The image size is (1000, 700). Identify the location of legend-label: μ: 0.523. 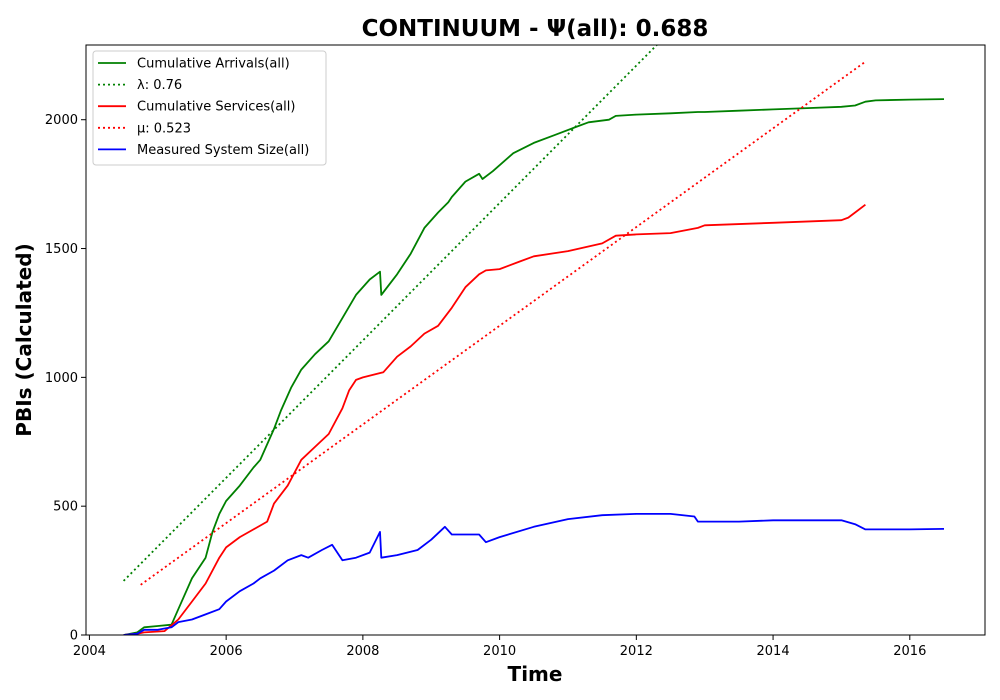
(164, 128).